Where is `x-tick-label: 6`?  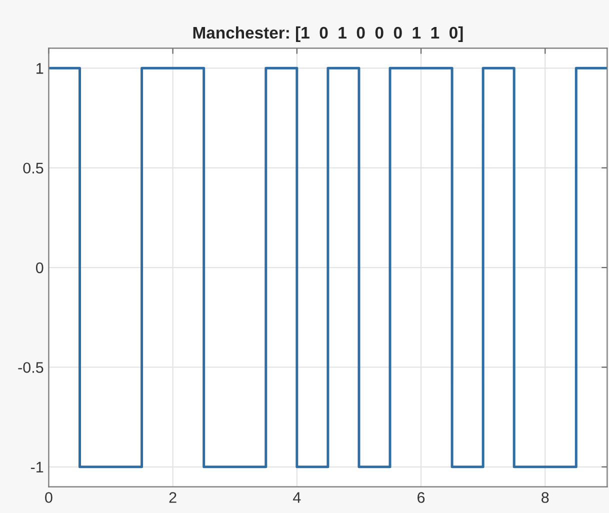 x-tick-label: 6 is located at coordinates (421, 497).